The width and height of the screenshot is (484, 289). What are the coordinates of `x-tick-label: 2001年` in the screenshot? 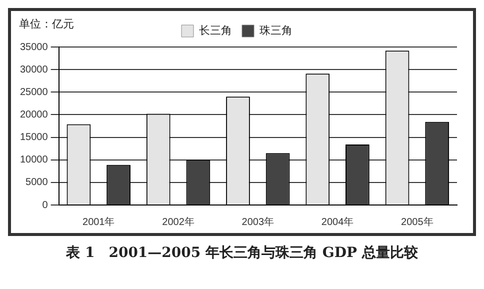 It's located at (98, 222).